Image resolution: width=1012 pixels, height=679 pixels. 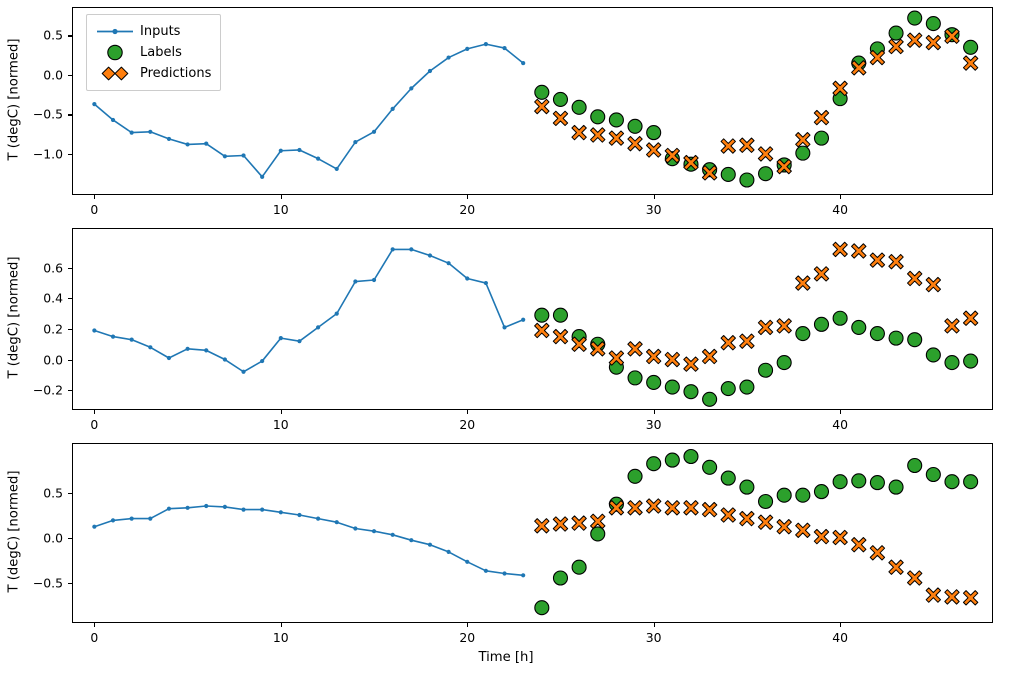 I want to click on x-tick-label: 0, so click(x=94, y=209).